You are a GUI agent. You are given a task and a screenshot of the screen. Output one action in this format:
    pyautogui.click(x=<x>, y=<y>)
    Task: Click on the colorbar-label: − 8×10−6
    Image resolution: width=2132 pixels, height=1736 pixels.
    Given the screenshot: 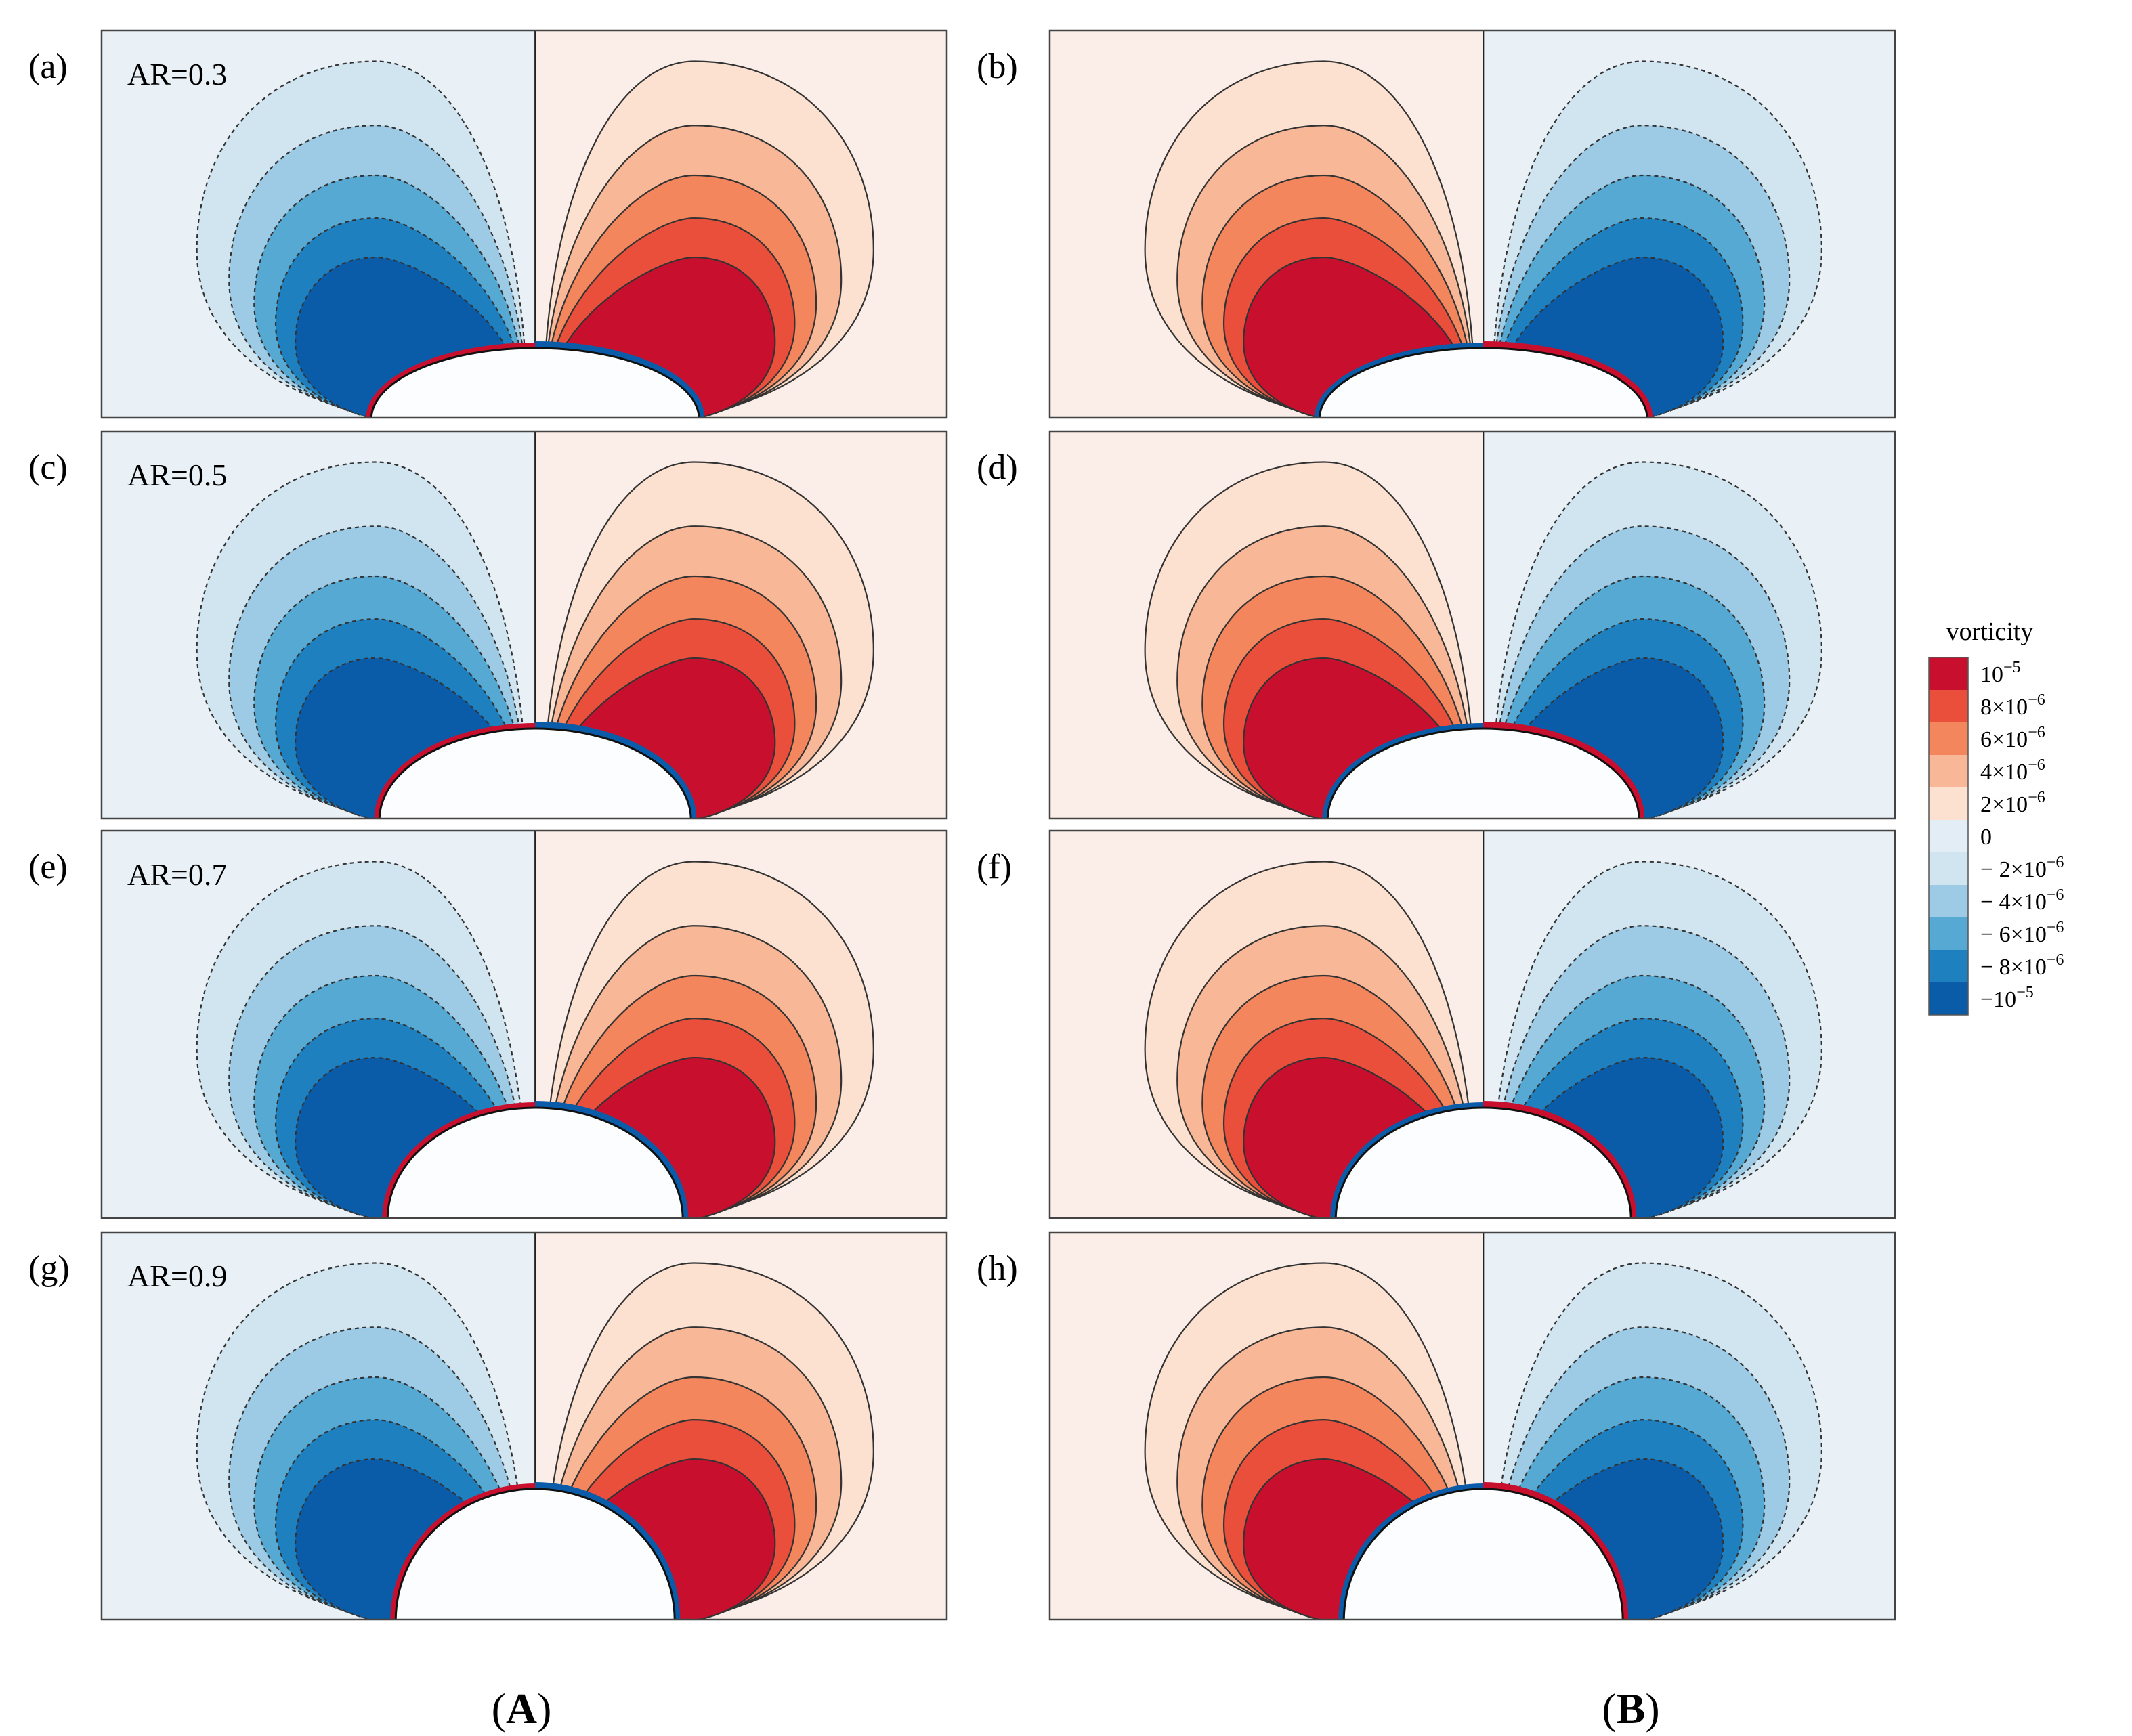 What is the action you would take?
    pyautogui.click(x=2022, y=965)
    